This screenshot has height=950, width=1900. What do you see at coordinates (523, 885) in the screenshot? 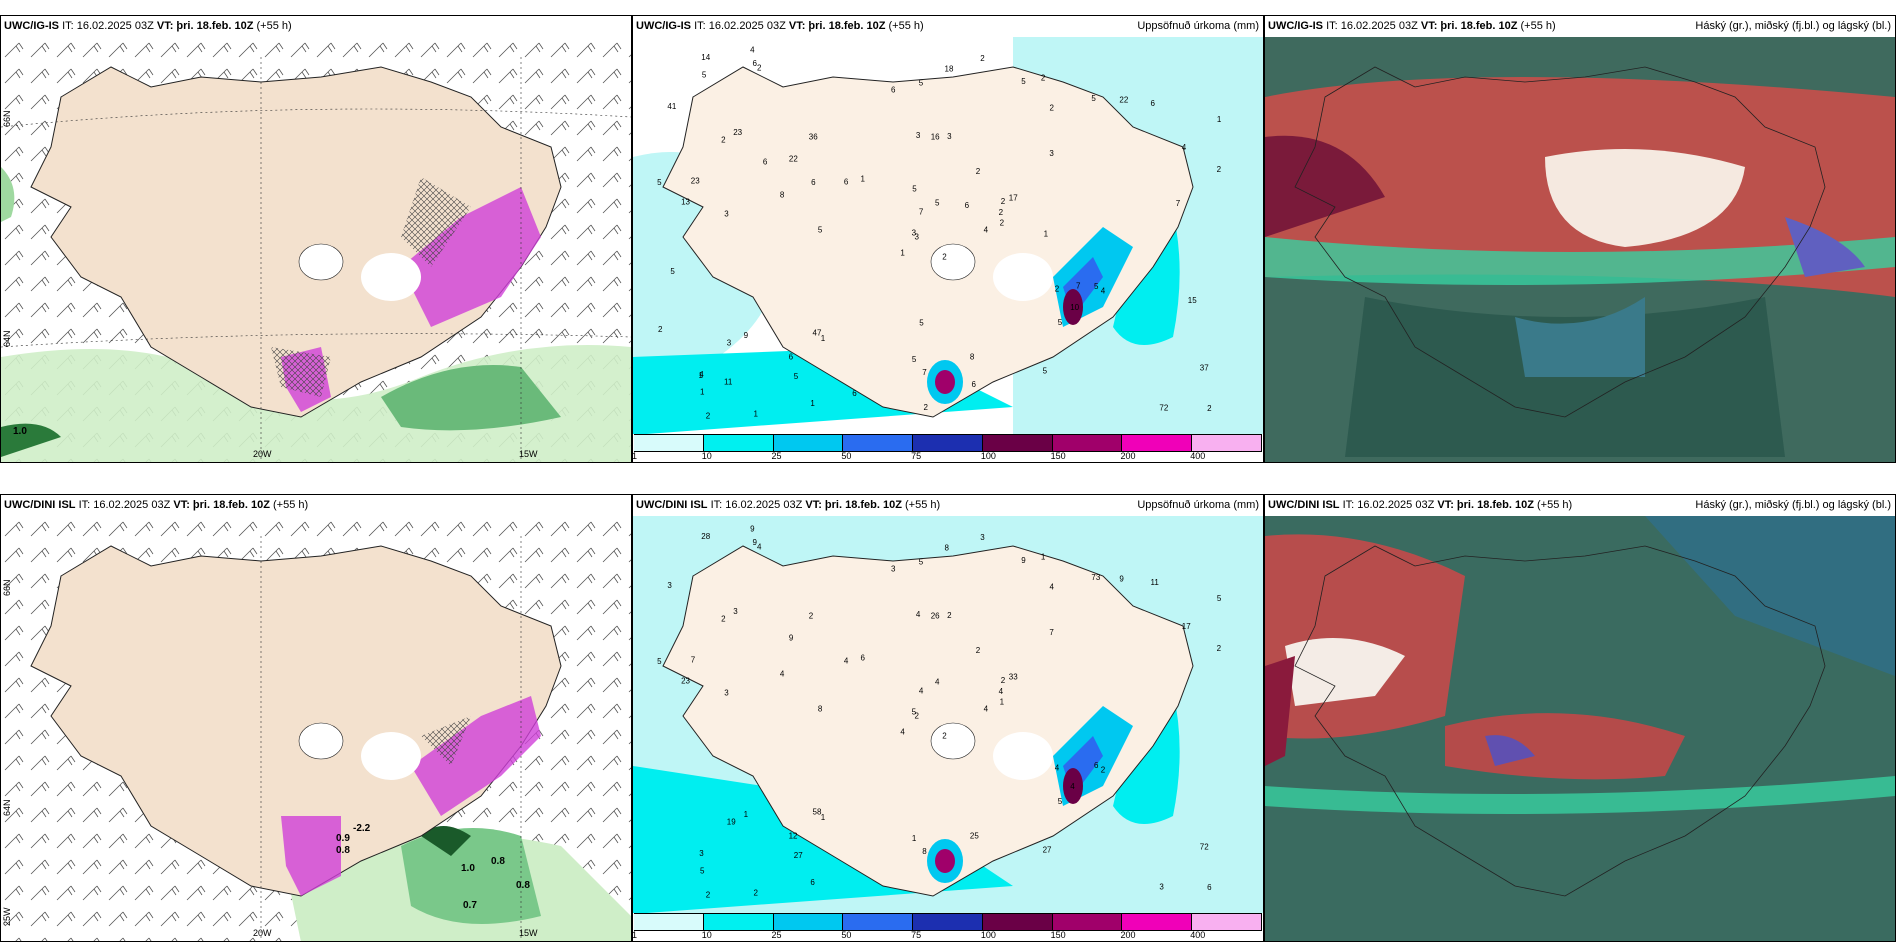
I see `temp-label: 0.8` at bounding box center [523, 885].